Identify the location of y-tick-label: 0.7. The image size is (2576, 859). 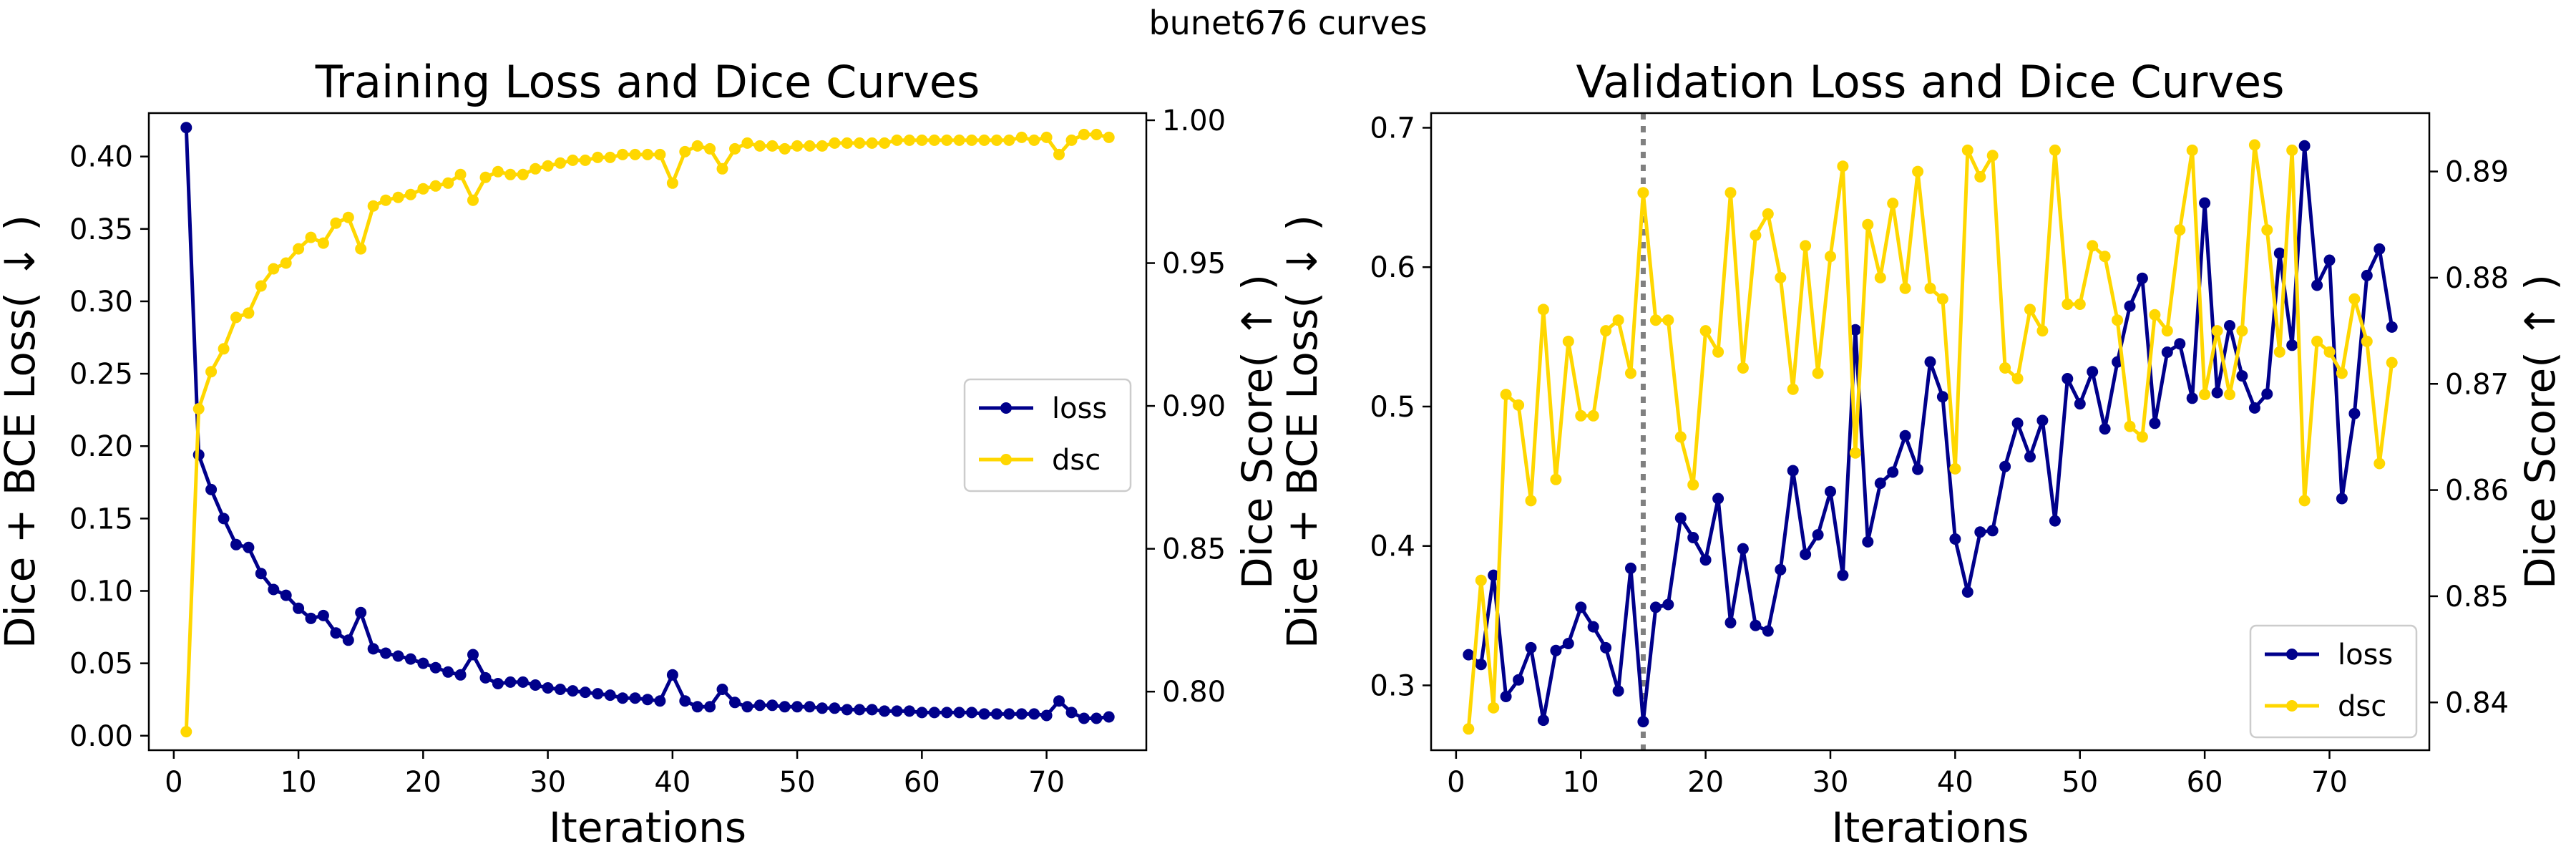
(1392, 128).